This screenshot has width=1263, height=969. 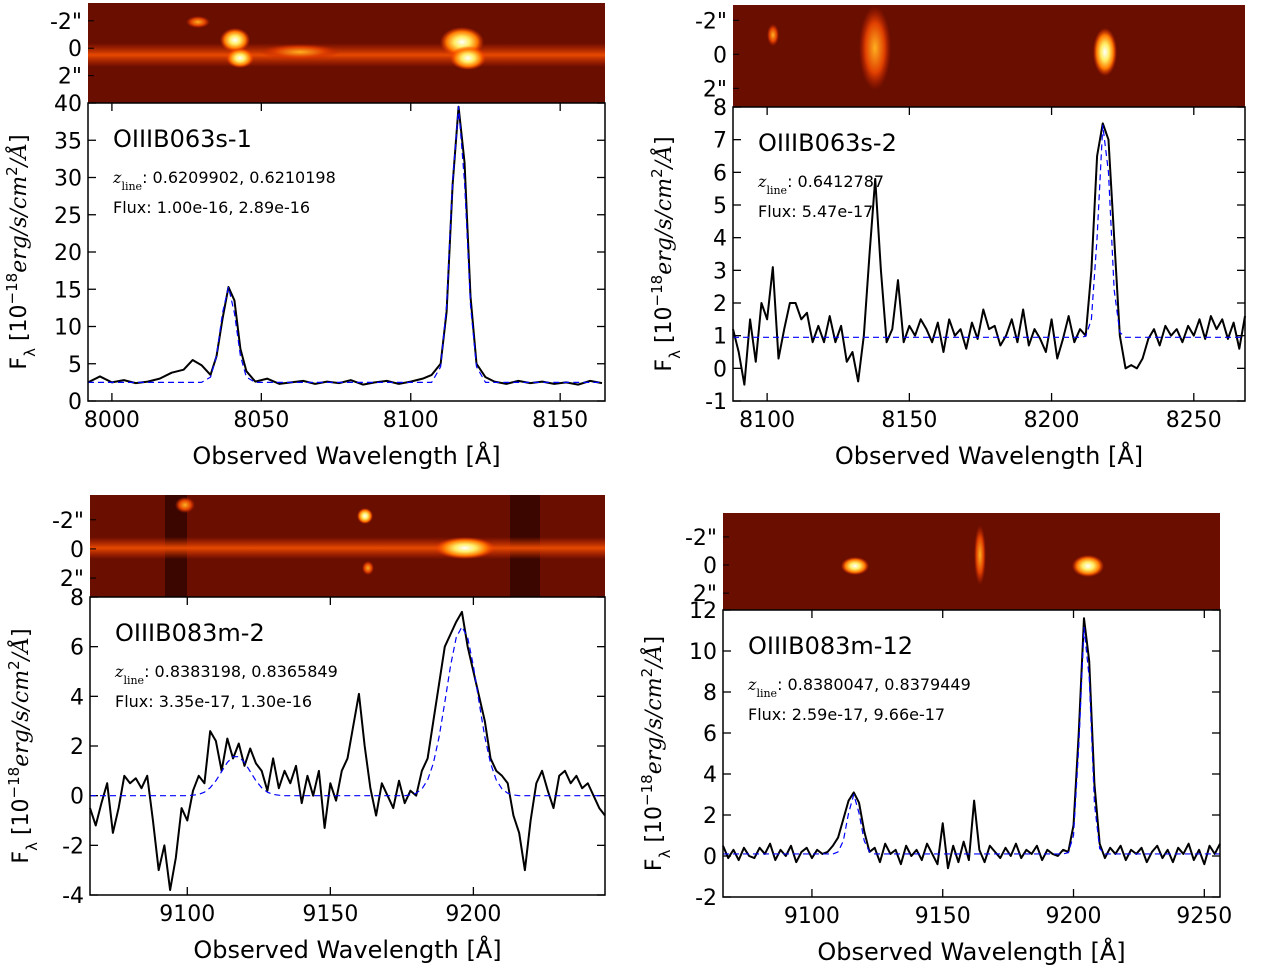 What do you see at coordinates (68, 216) in the screenshot?
I see `y-tick-label: 25` at bounding box center [68, 216].